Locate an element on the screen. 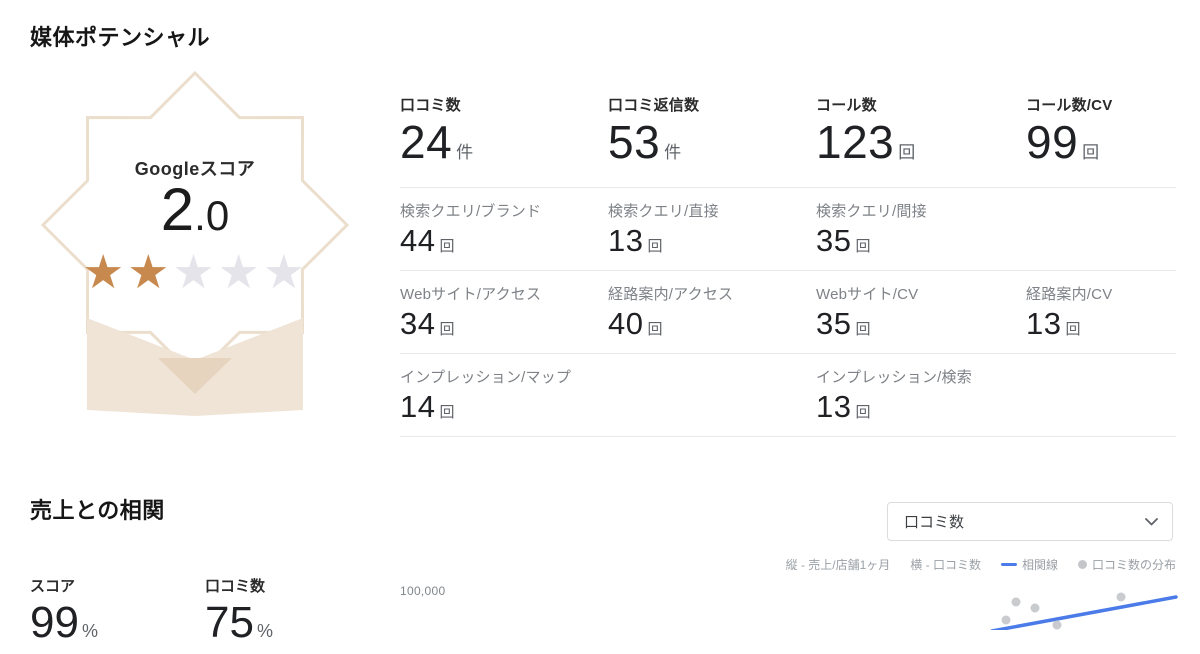 The height and width of the screenshot is (654, 1200). legend-item-distribution: 口コミ数の分布 is located at coordinates (1126, 564).